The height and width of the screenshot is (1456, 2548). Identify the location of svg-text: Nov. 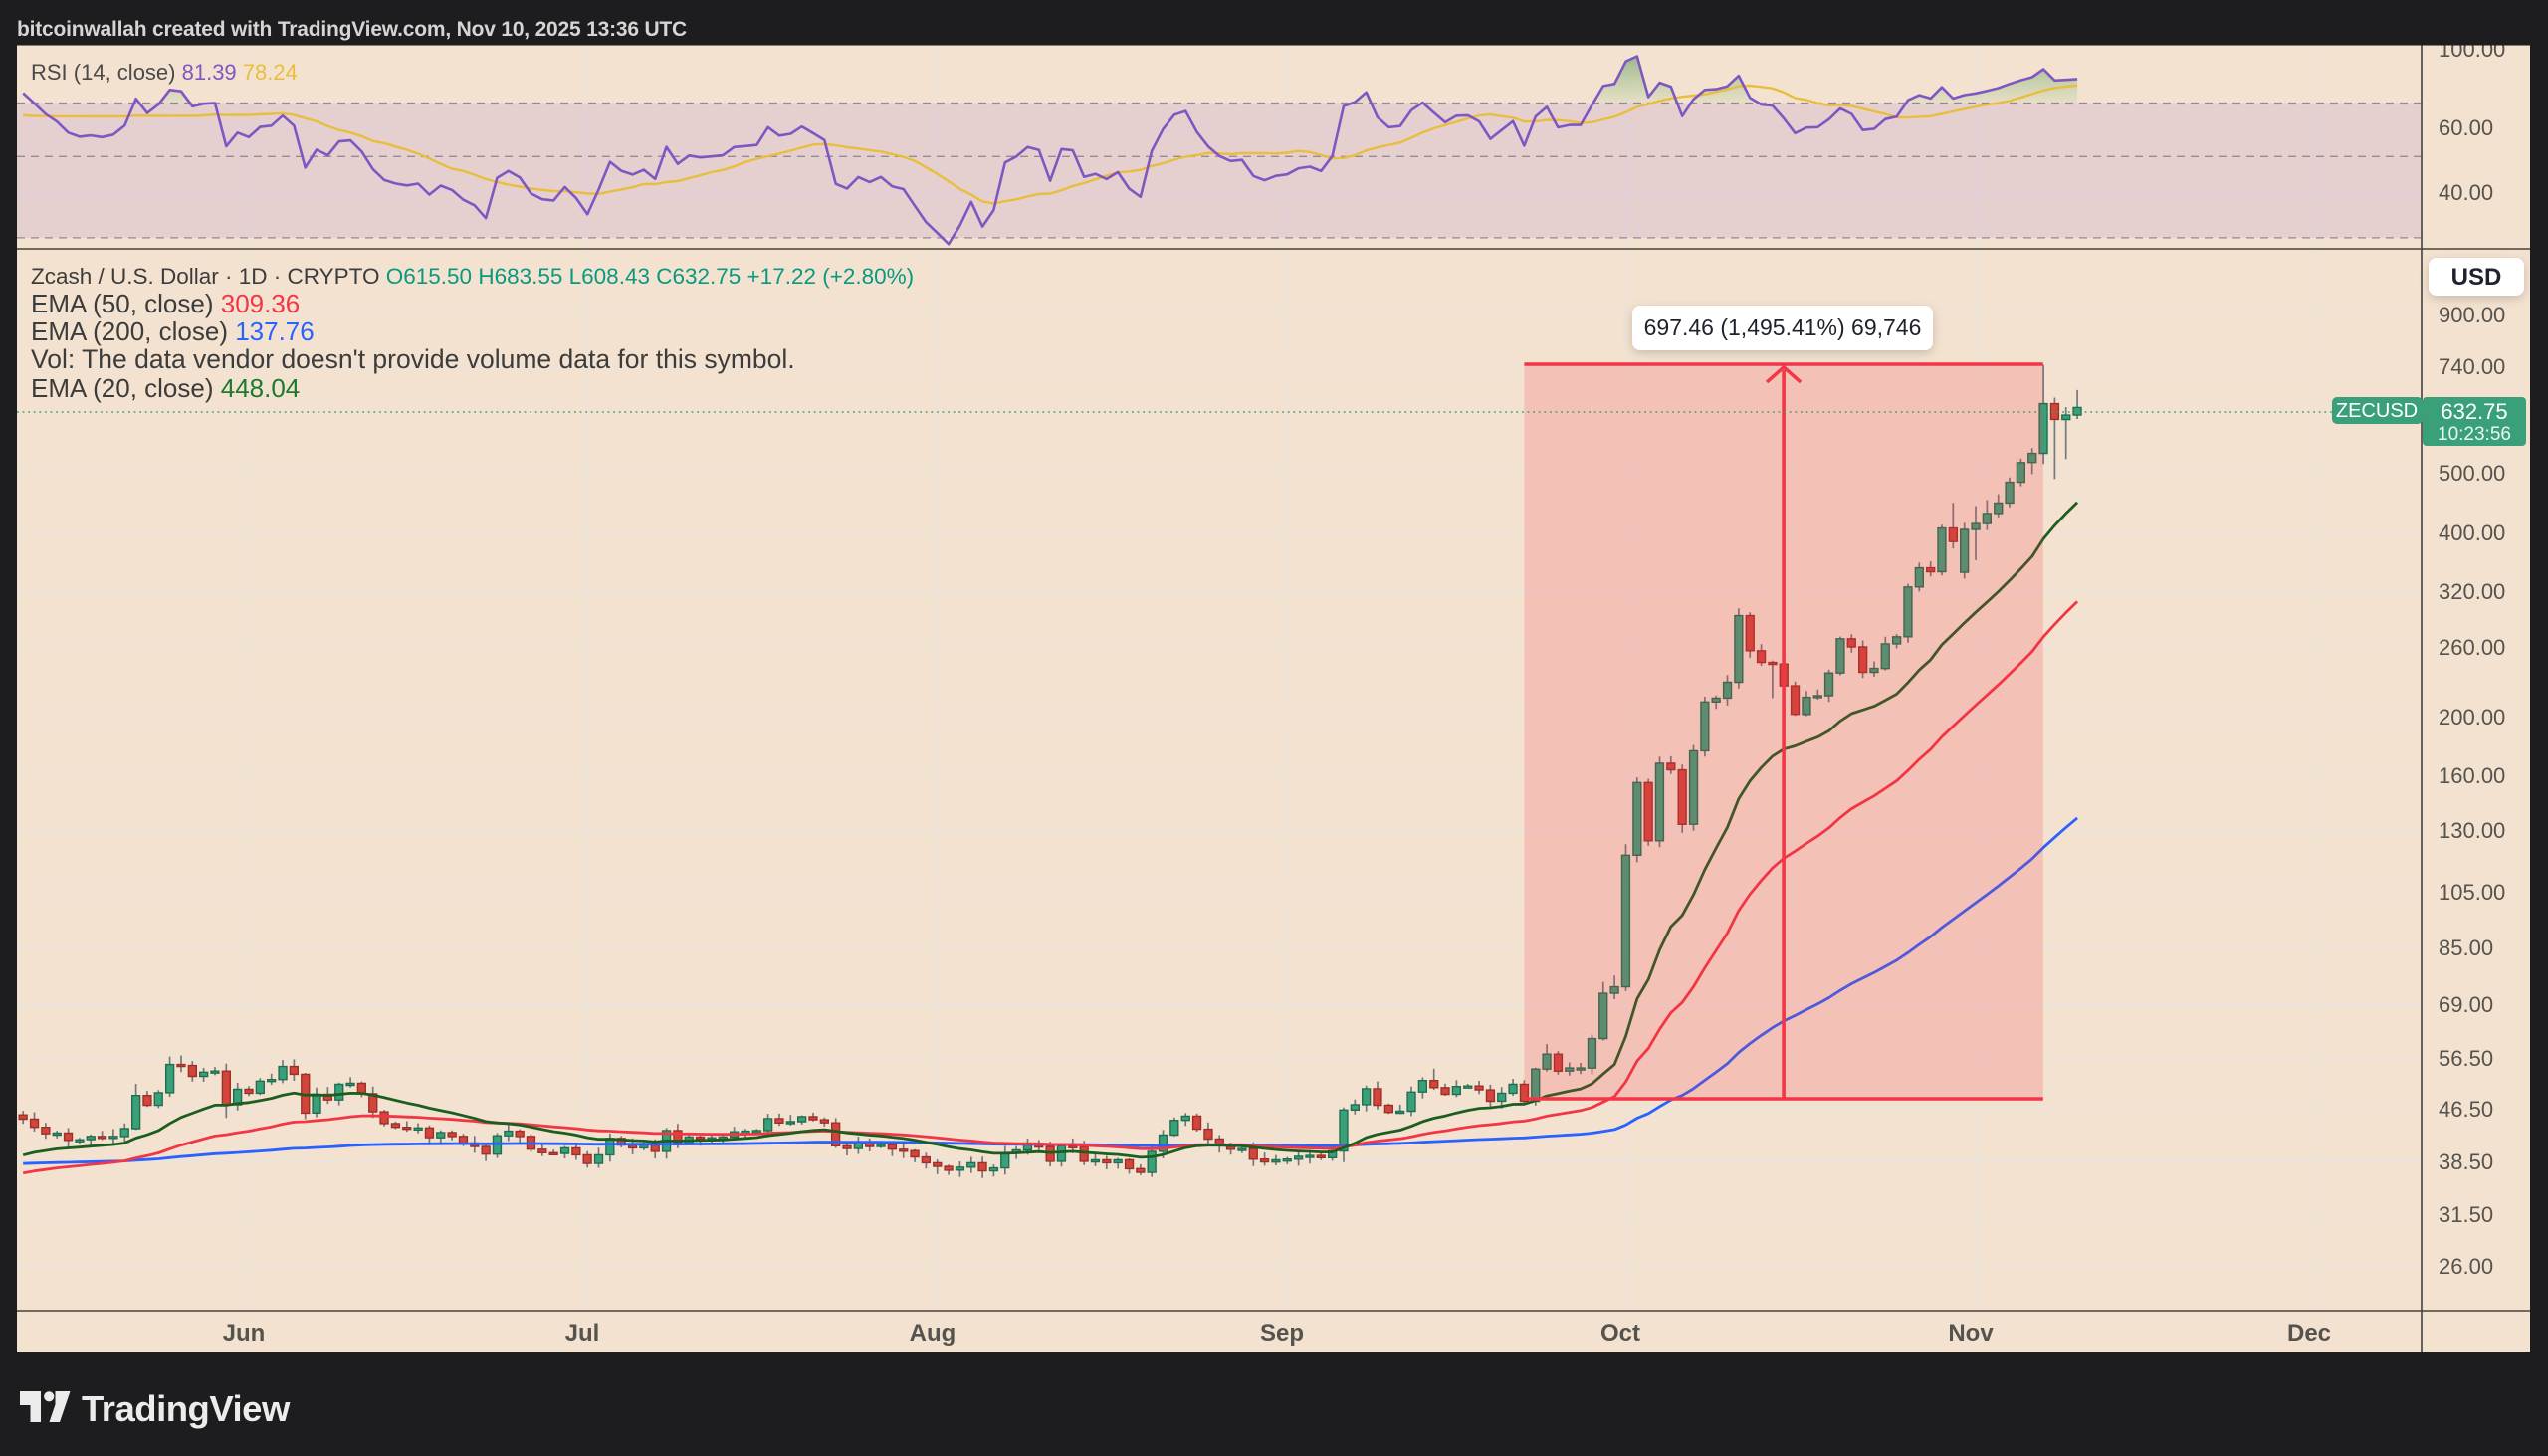
(1971, 1333).